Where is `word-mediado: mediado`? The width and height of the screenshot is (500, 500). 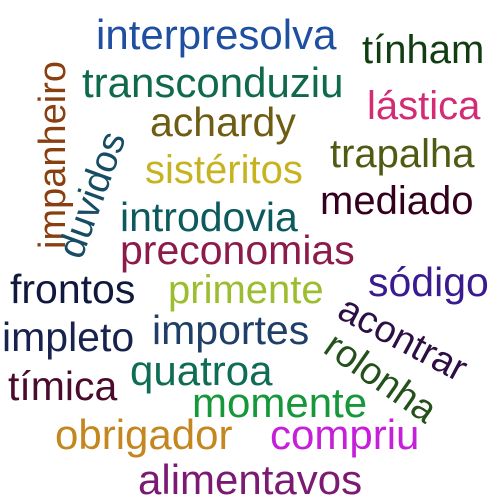
word-mediado: mediado is located at coordinates (397, 201).